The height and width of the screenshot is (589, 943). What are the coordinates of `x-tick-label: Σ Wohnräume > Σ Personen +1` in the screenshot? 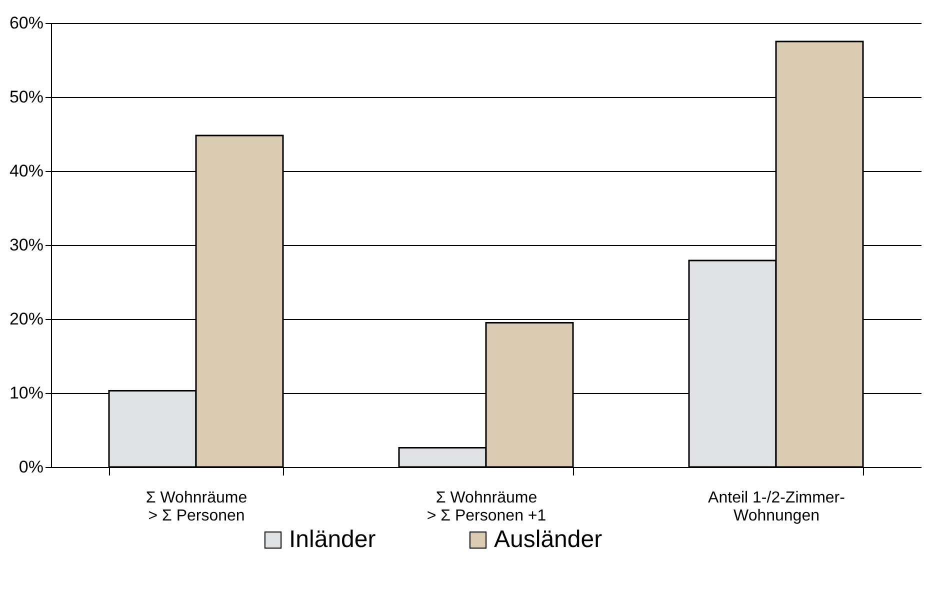 It's located at (486, 507).